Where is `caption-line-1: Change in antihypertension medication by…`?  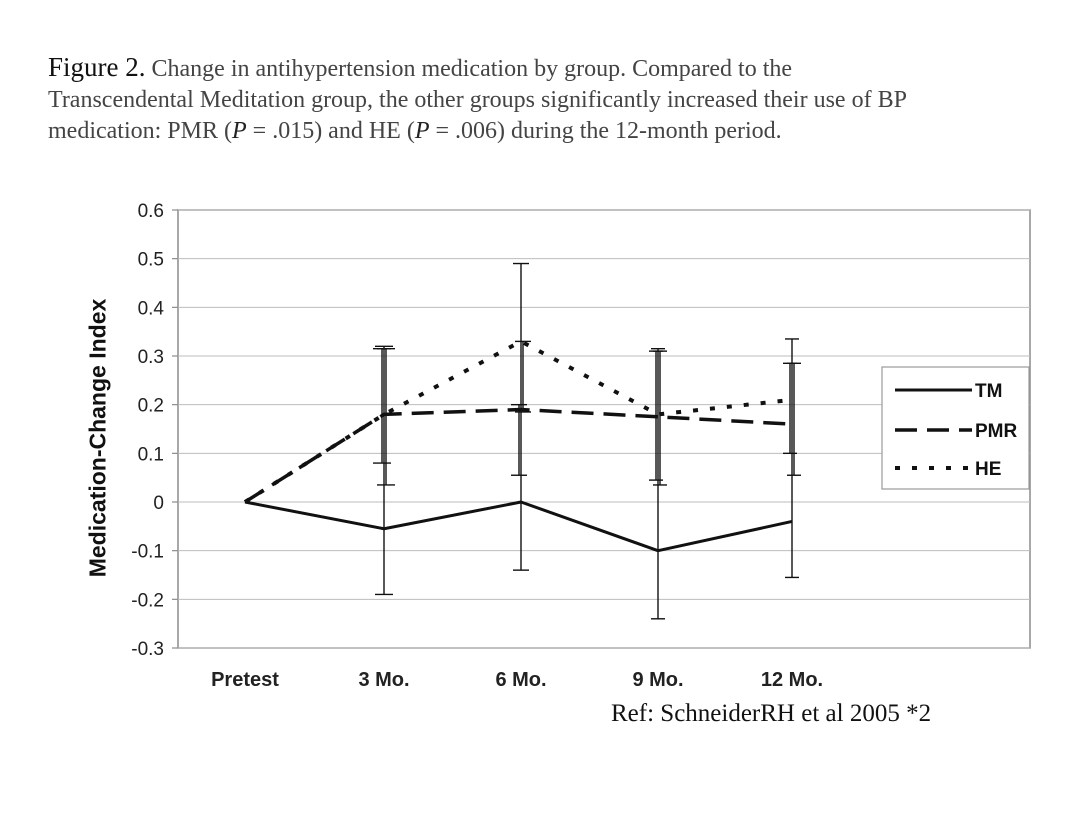
caption-line-1: Change in antihypertension medication by… is located at coordinates (472, 69).